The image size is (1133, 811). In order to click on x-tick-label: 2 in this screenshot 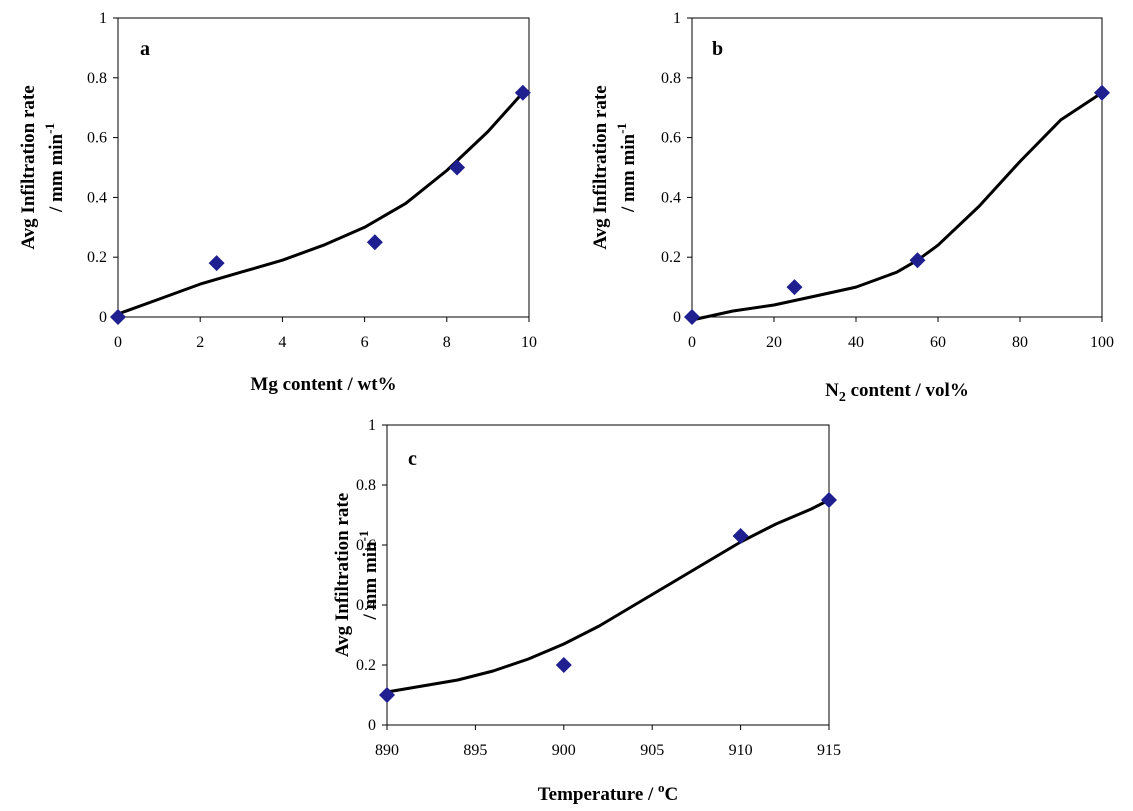, I will do `click(200, 342)`.